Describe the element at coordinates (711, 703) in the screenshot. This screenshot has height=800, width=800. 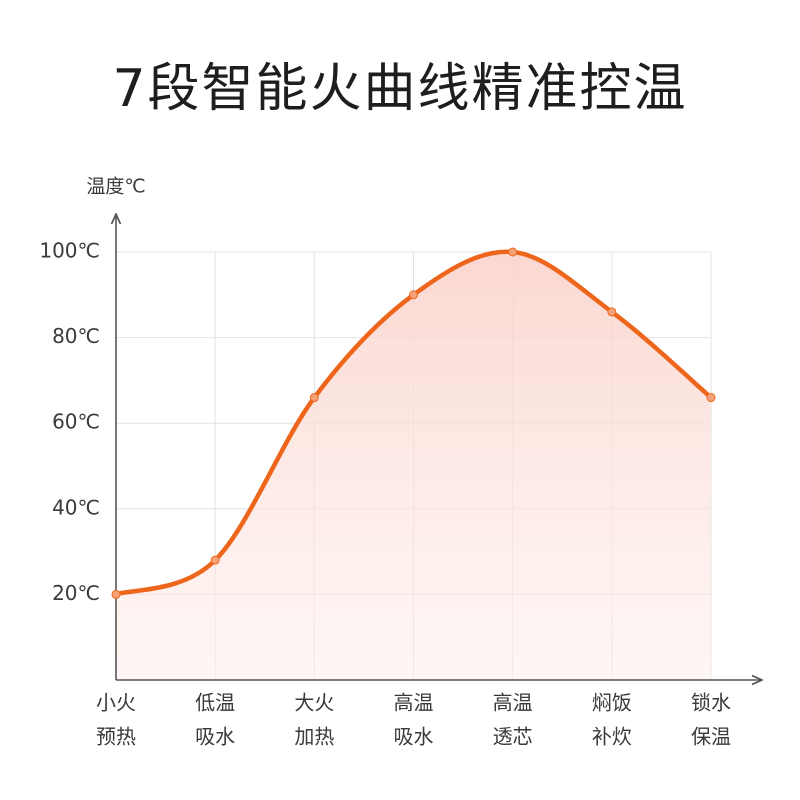
I see `x-tick-label: 锁水` at that location.